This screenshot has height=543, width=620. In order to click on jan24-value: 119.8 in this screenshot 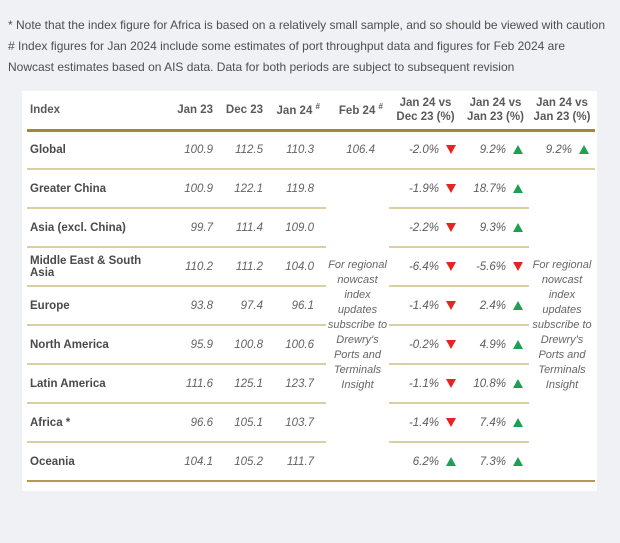, I will do `click(297, 189)`.